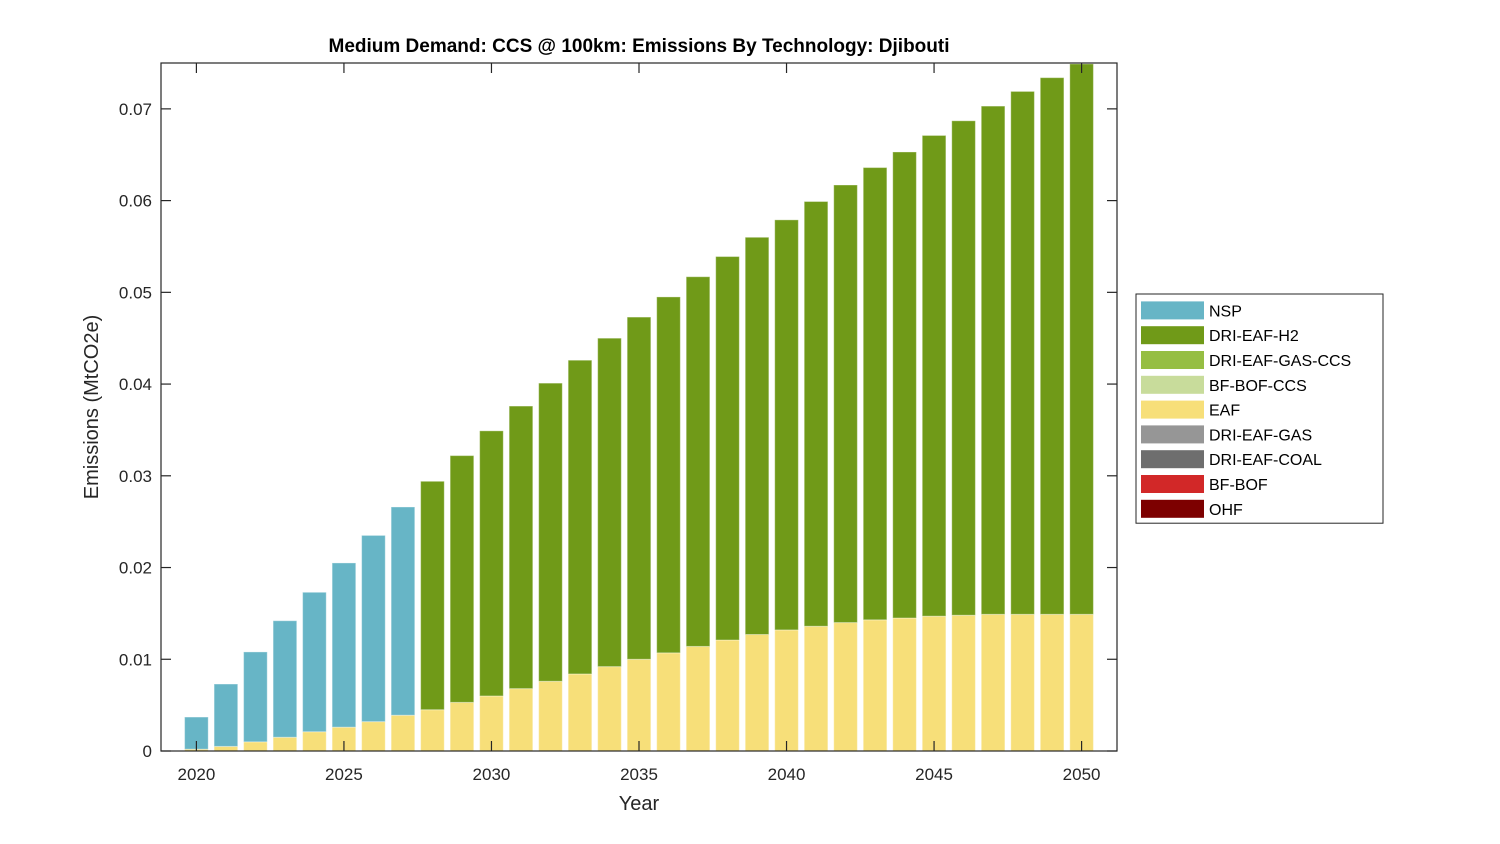  What do you see at coordinates (135, 201) in the screenshot?
I see `y-tick-label: 0.06` at bounding box center [135, 201].